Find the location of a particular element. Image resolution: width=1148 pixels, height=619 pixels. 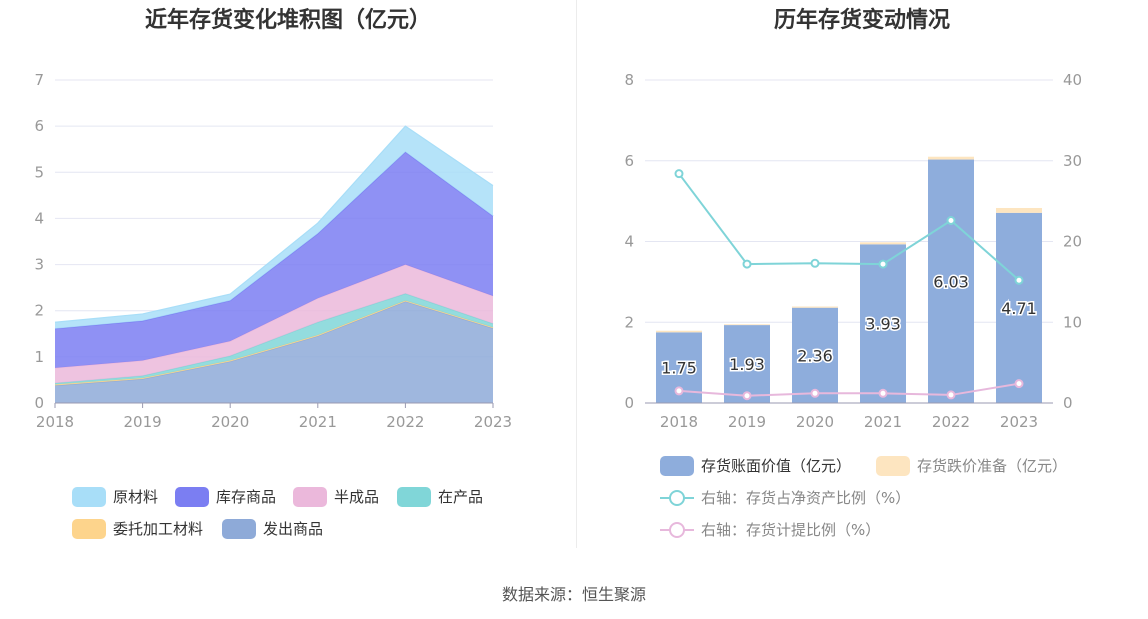

legend-label: 发出商品 is located at coordinates (293, 529).